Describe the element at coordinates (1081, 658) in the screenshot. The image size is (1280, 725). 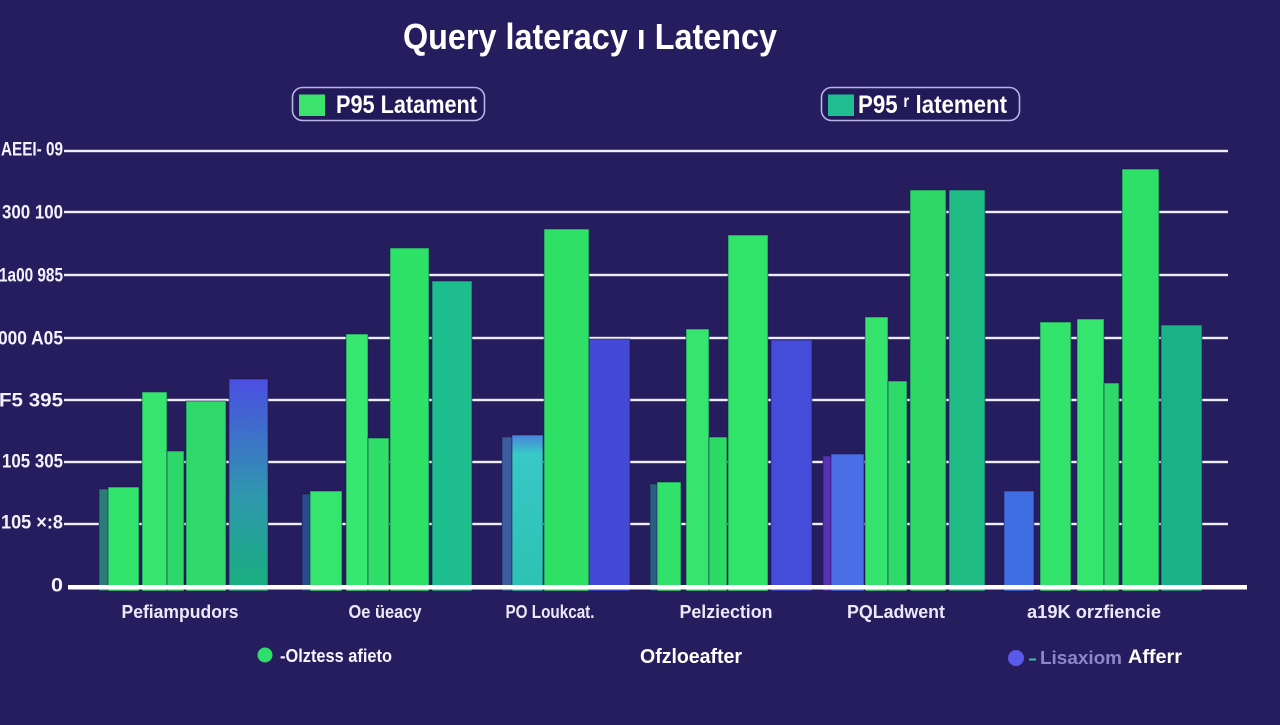
I see `svg-text: Lisaxiom` at that location.